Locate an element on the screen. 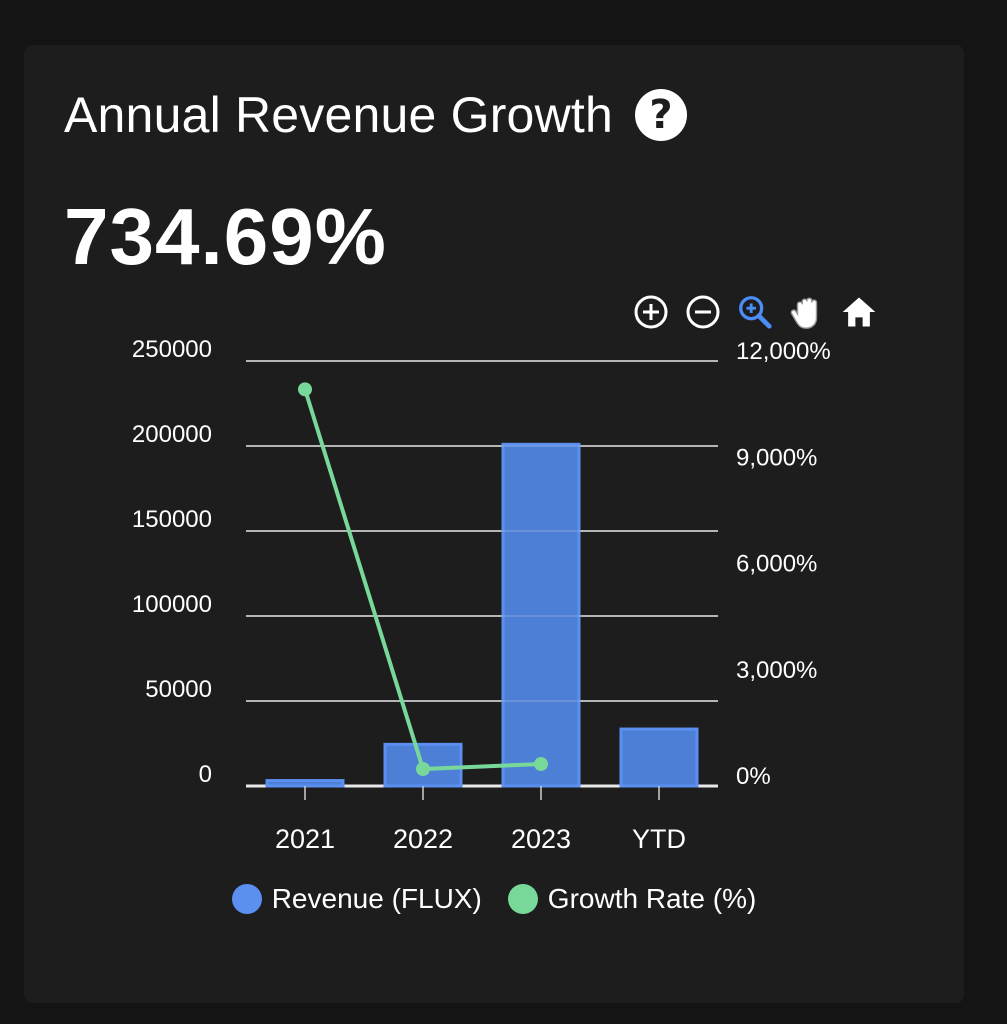 The image size is (1007, 1024). x-tick-label: 2023 is located at coordinates (541, 839).